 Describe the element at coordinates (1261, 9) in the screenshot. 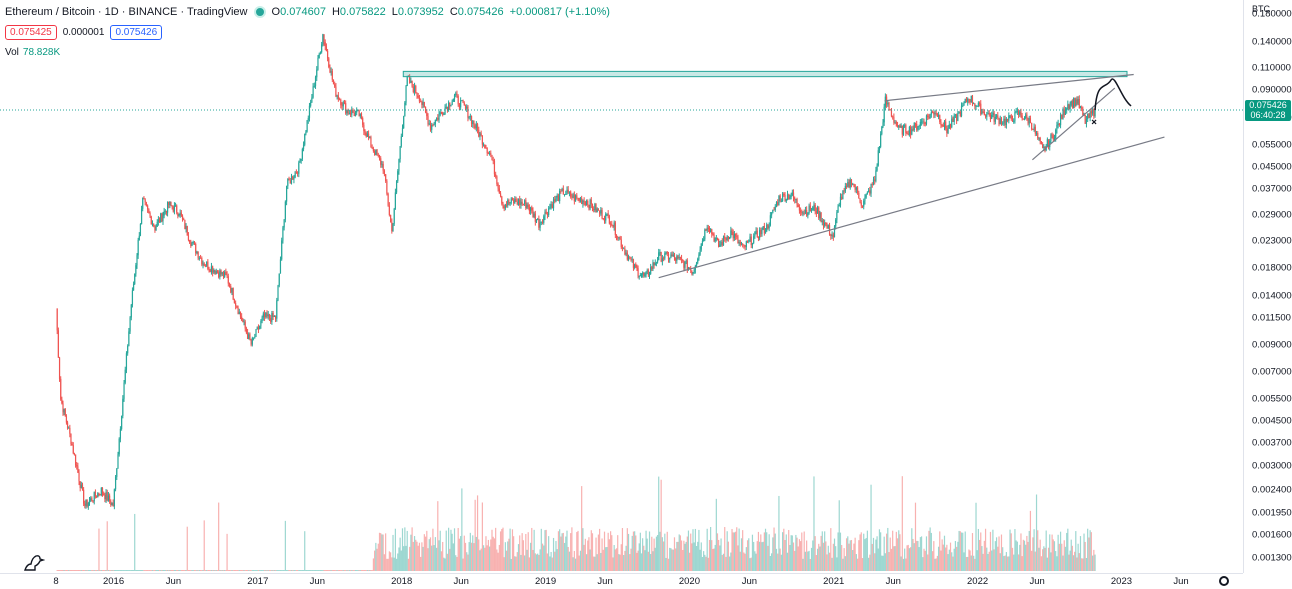

I see `currency-selector: BTC` at that location.